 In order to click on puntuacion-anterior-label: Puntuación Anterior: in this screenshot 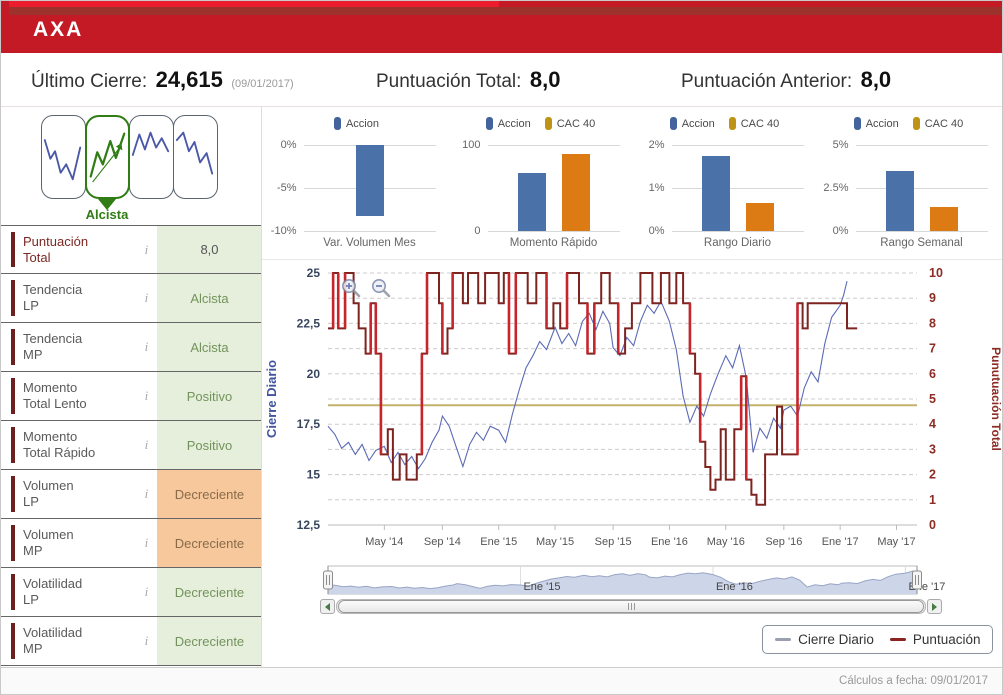, I will do `click(767, 81)`.